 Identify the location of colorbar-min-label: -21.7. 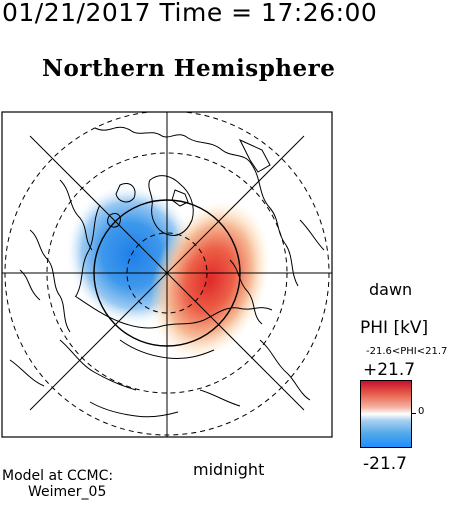
(385, 464).